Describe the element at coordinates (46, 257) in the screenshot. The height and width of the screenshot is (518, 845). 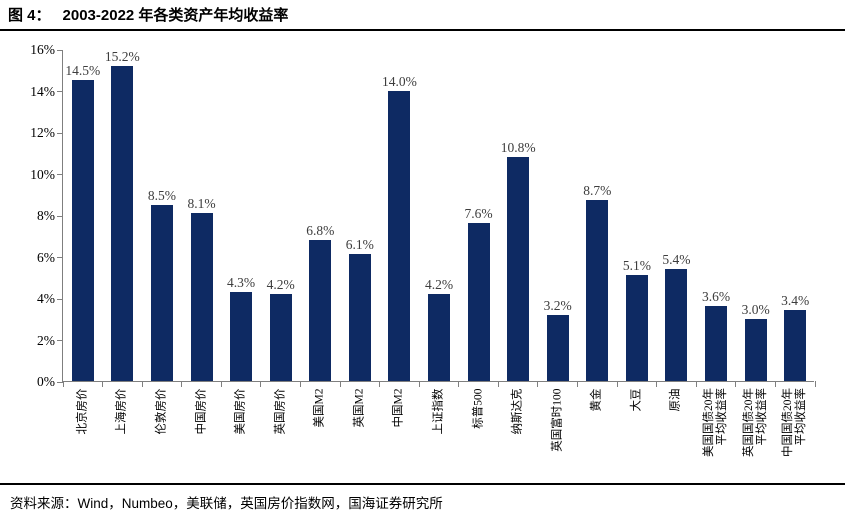
I see `y-axis-tick-label: 6%` at that location.